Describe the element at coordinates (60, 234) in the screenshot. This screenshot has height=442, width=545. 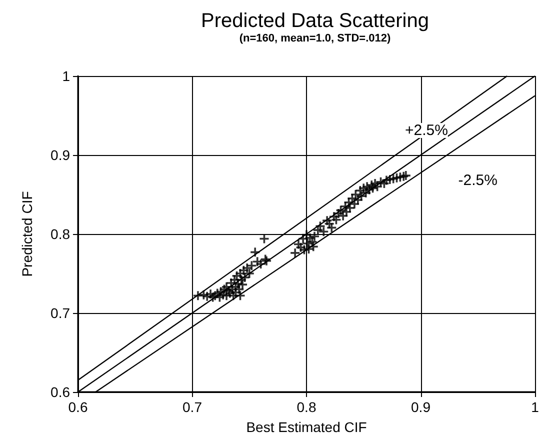
I see `y-tick-label: 0.8` at that location.